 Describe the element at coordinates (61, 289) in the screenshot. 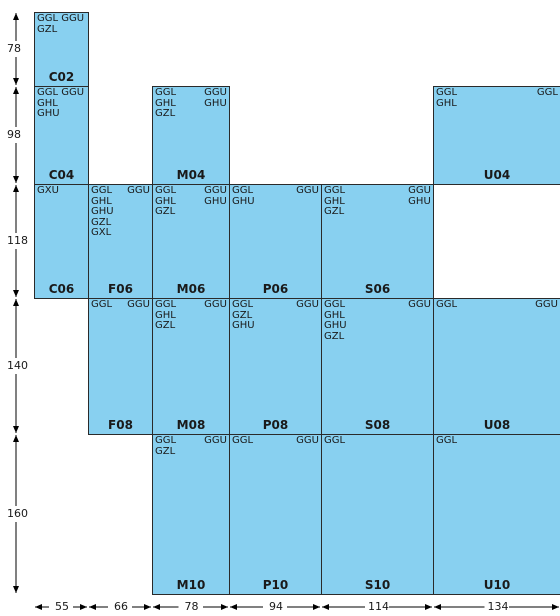

I see `cell-name: C06` at that location.